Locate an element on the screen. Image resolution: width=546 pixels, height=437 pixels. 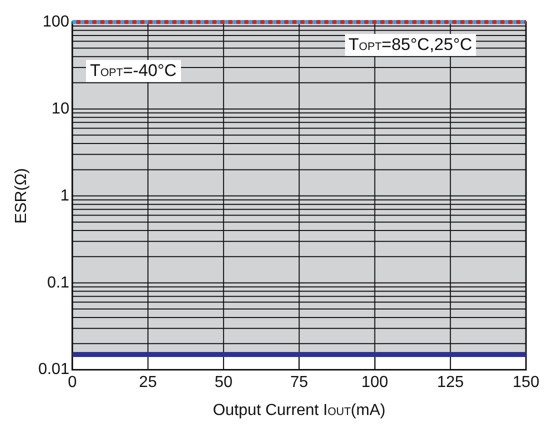
y-tick-label: 100 is located at coordinates (56, 21).